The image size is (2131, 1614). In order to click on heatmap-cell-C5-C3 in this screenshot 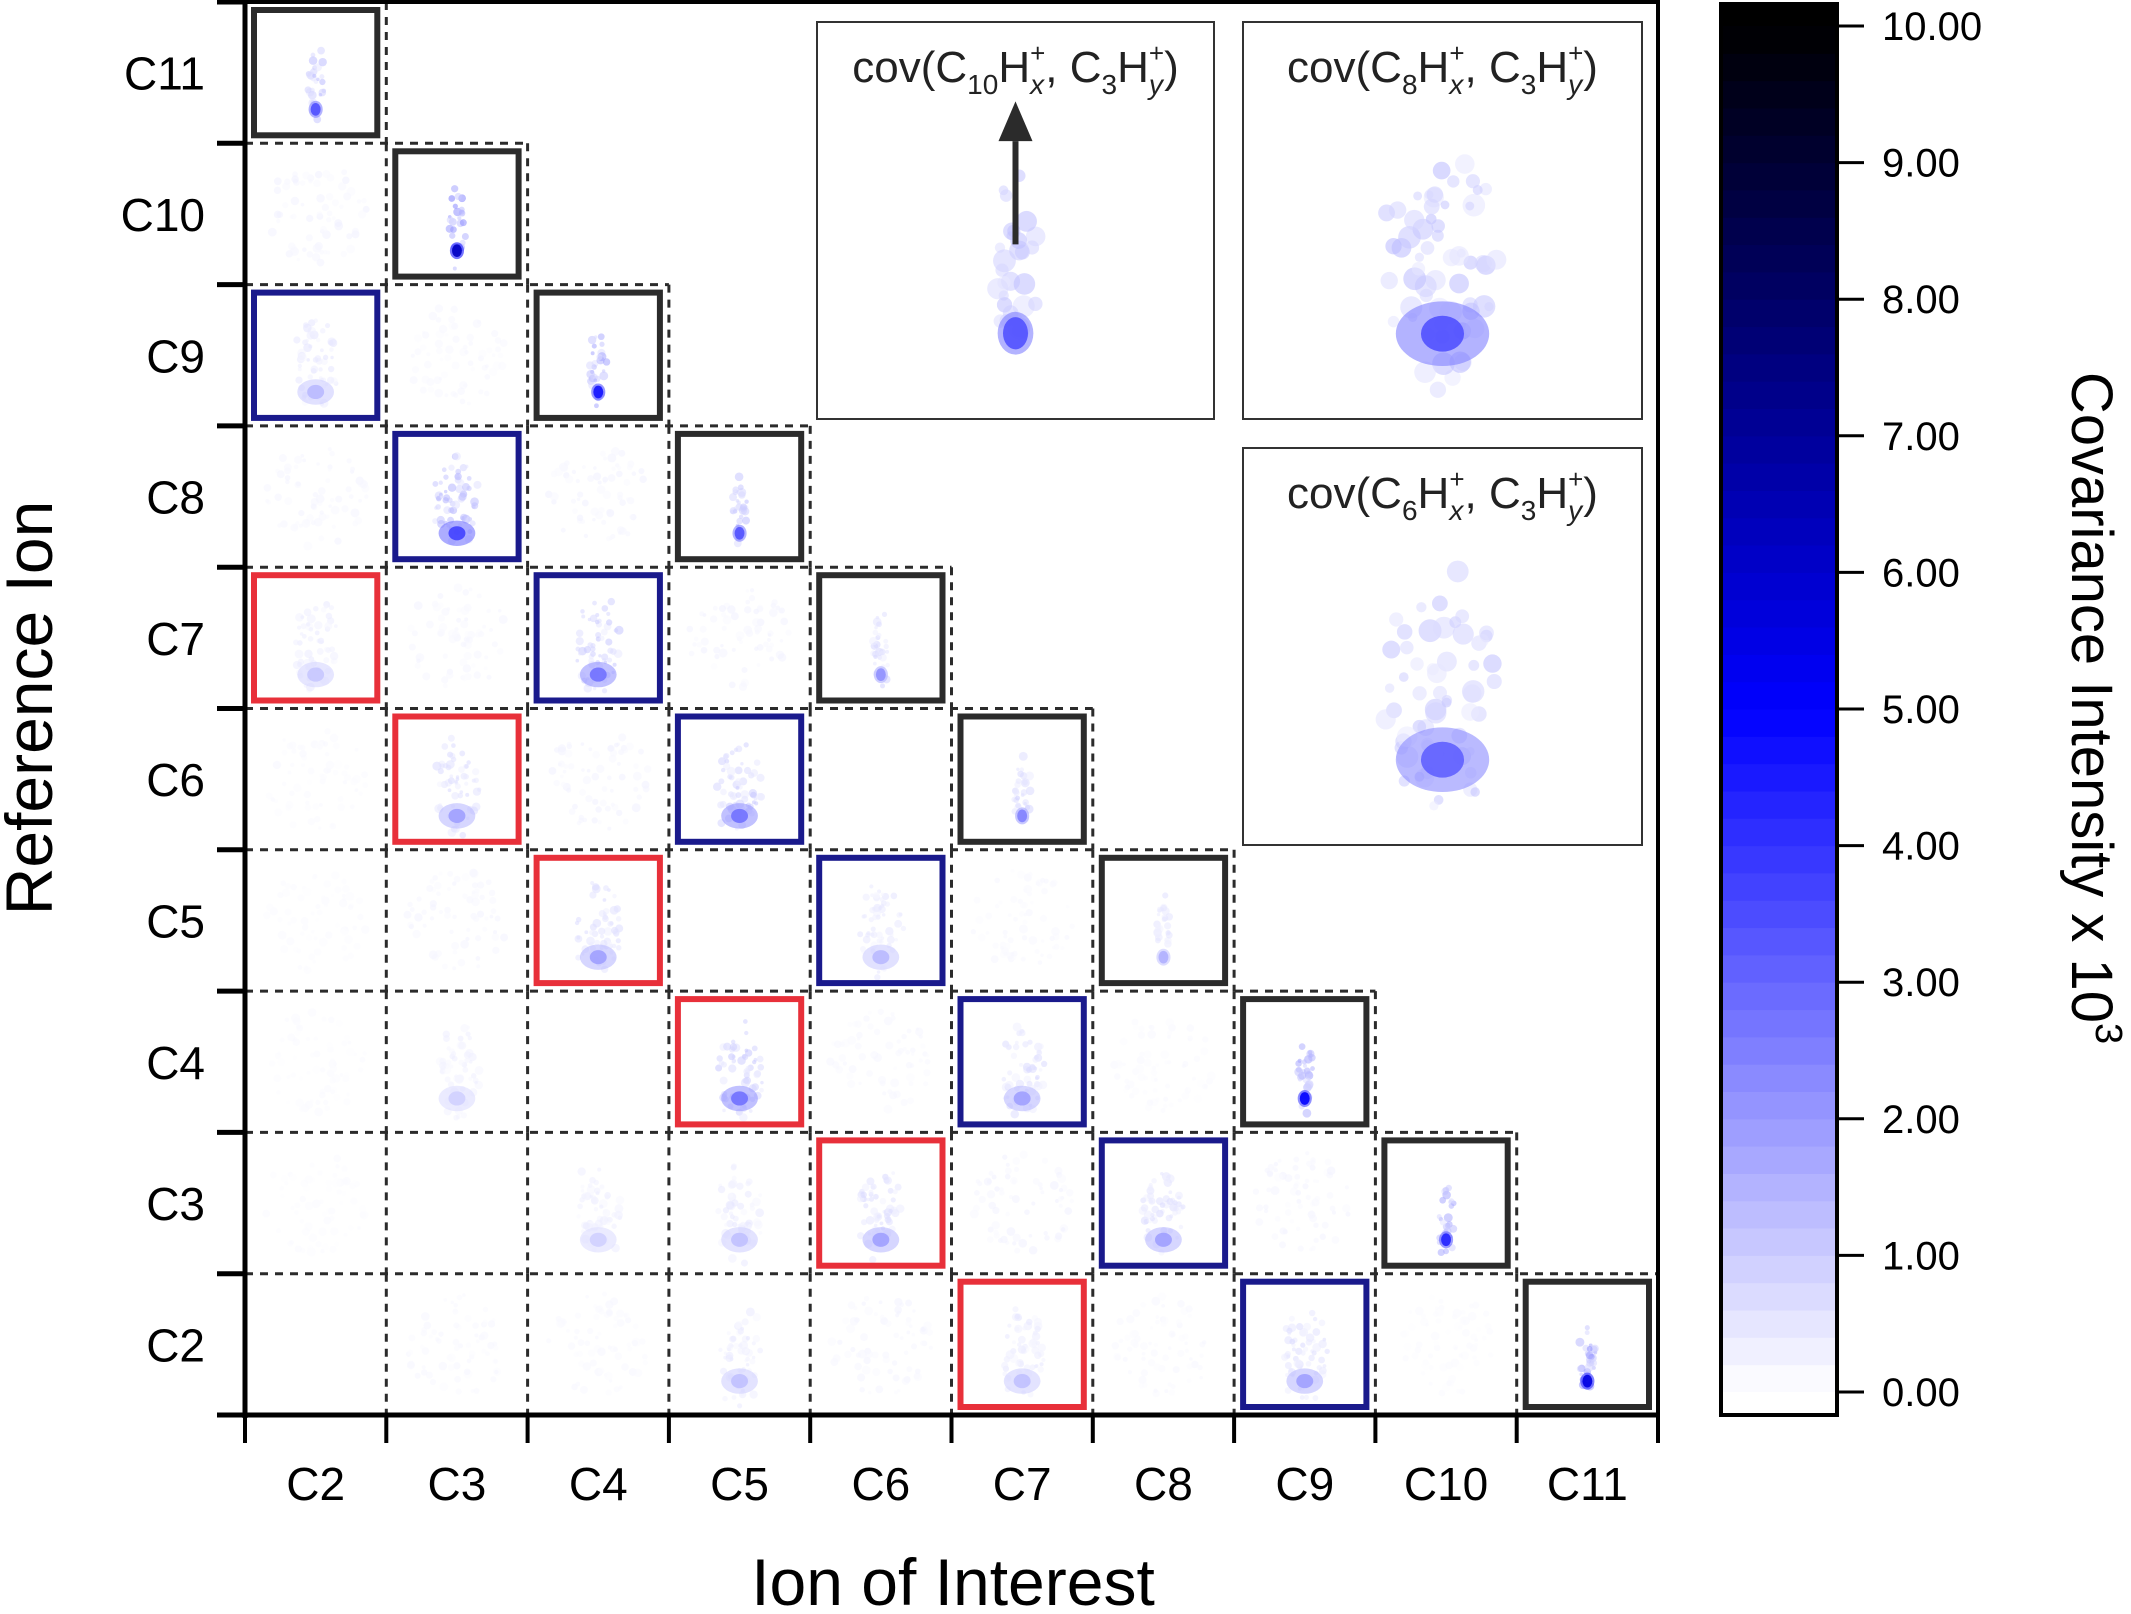, I will do `click(456, 919)`.